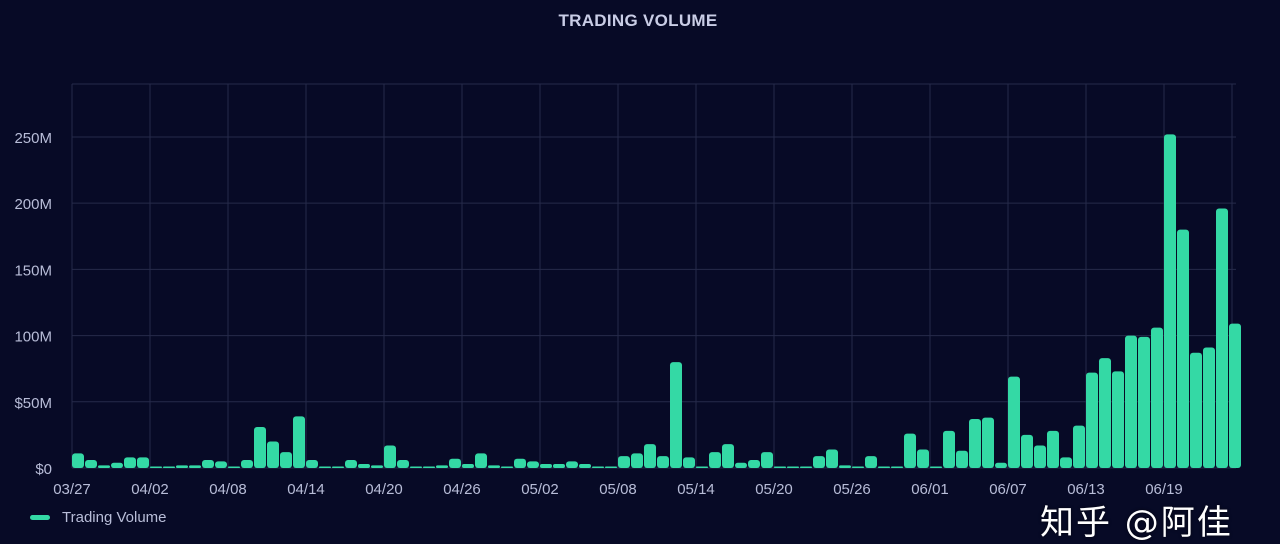 The width and height of the screenshot is (1280, 544). What do you see at coordinates (638, 20) in the screenshot?
I see `chart-title: TRADING VOLUME` at bounding box center [638, 20].